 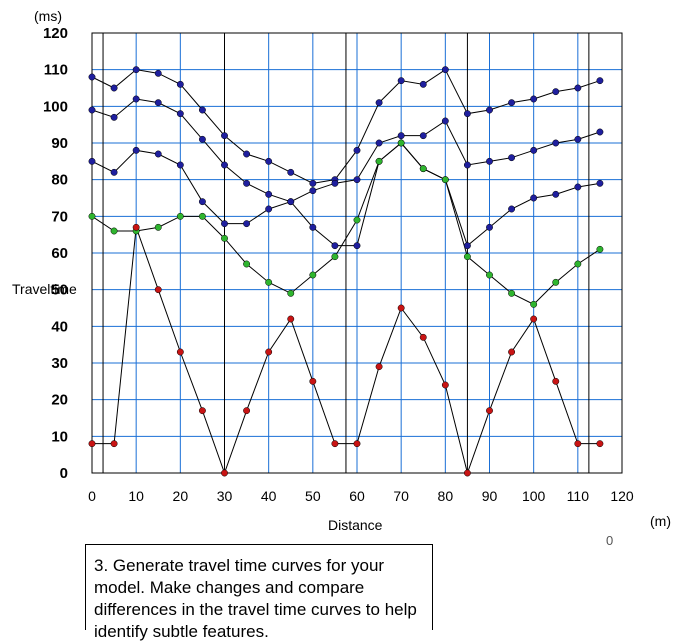 I want to click on x-tick-label-100: 100, so click(x=534, y=496).